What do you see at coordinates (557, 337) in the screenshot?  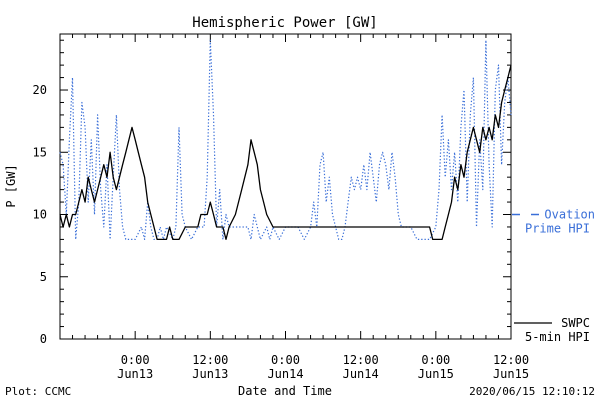 I see `legend-swpc-label-2: 5-min HPI` at bounding box center [557, 337].